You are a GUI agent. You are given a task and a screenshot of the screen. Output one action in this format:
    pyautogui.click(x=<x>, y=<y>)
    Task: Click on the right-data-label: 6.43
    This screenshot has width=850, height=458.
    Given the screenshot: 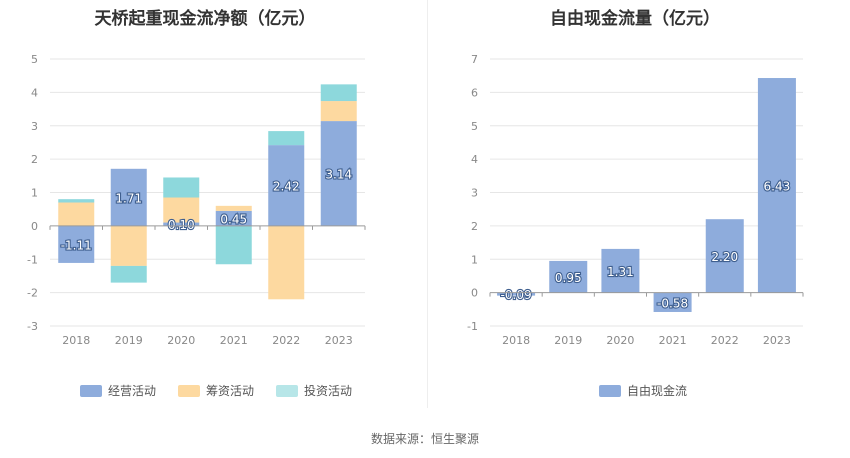 What is the action you would take?
    pyautogui.click(x=777, y=186)
    